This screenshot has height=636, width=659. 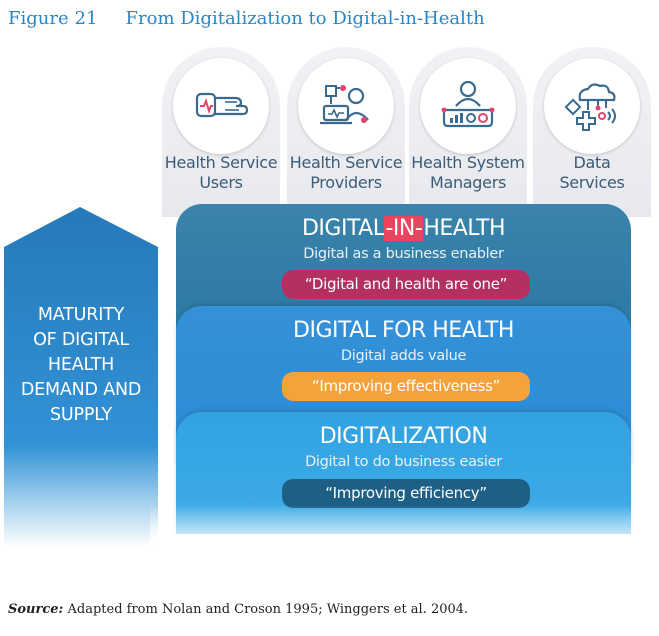 What do you see at coordinates (346, 182) in the screenshot?
I see `stakeholder-label-line2: Providers` at bounding box center [346, 182].